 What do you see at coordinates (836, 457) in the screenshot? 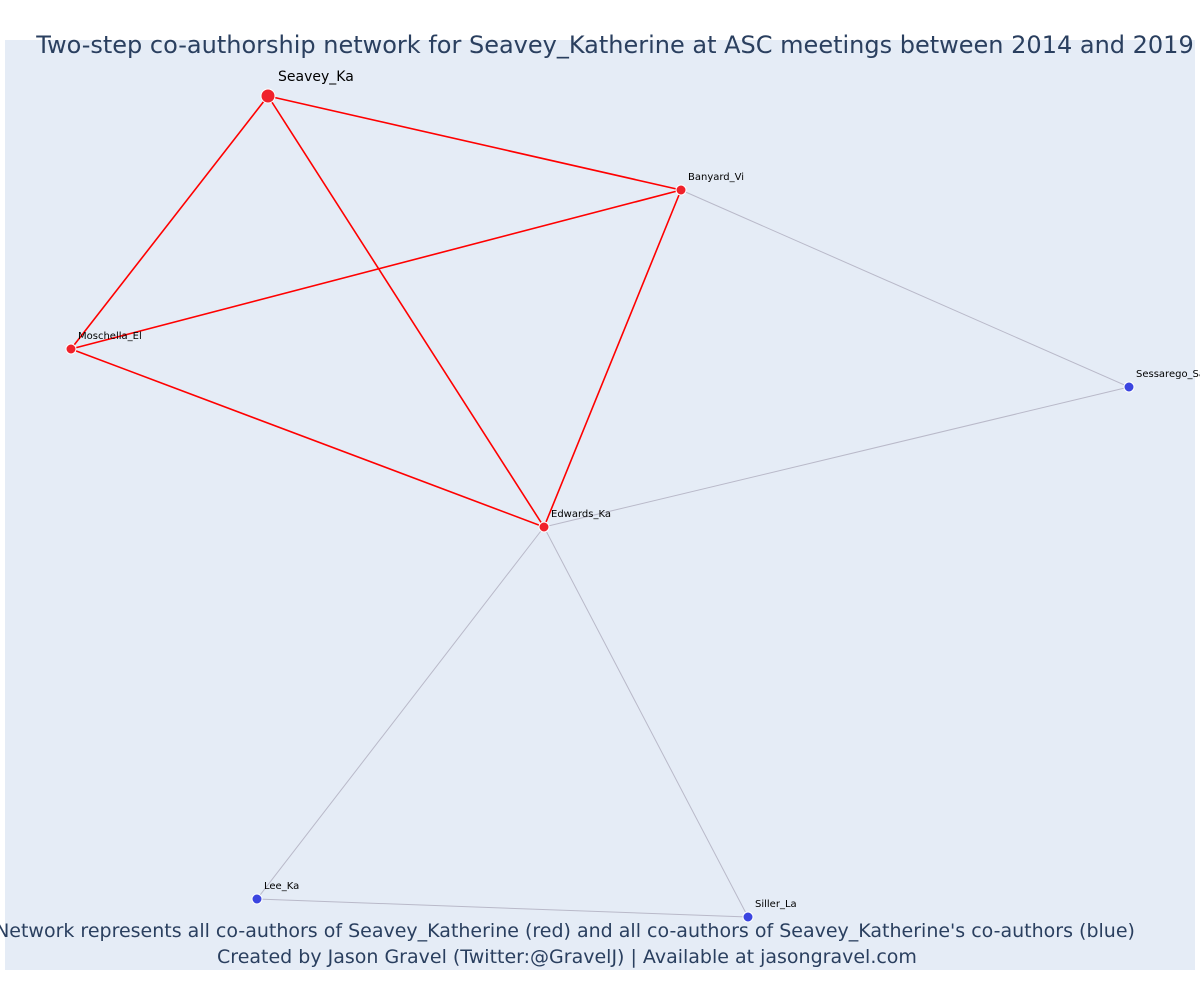
I see `edge-edwards-sessarego` at bounding box center [836, 457].